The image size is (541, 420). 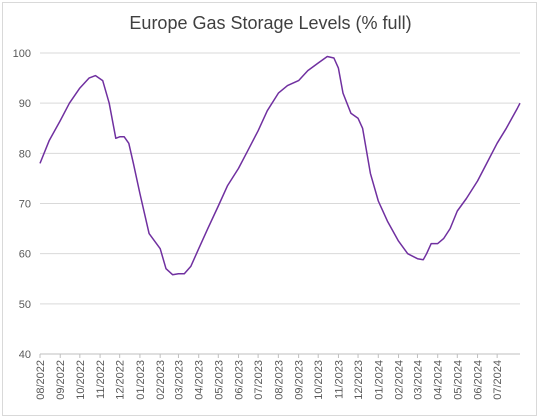 What do you see at coordinates (141, 380) in the screenshot?
I see `x-tick-label: 01/2023` at bounding box center [141, 380].